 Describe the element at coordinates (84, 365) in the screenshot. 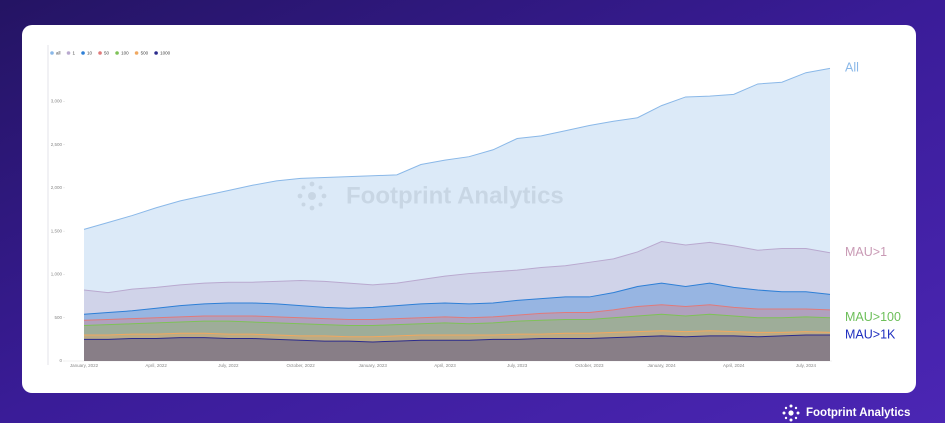

I see `x-tick-label: January, 2022` at that location.